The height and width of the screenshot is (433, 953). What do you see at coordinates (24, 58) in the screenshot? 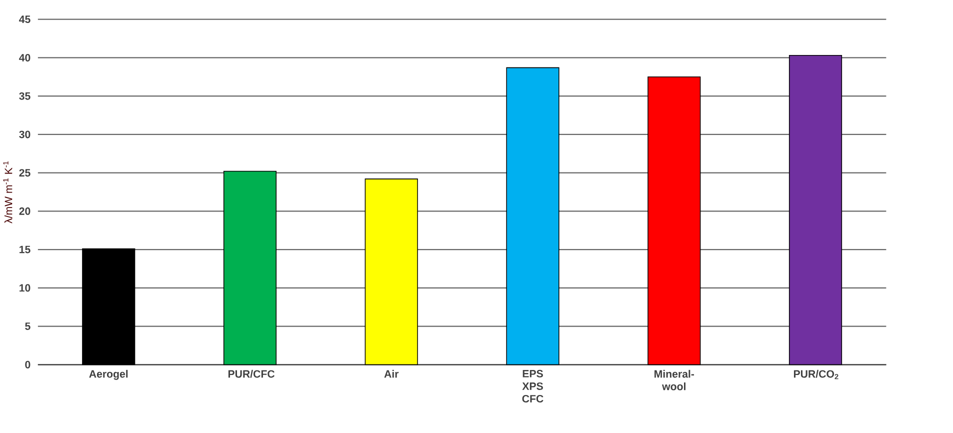
I see `y-tick-label: 40` at bounding box center [24, 58].